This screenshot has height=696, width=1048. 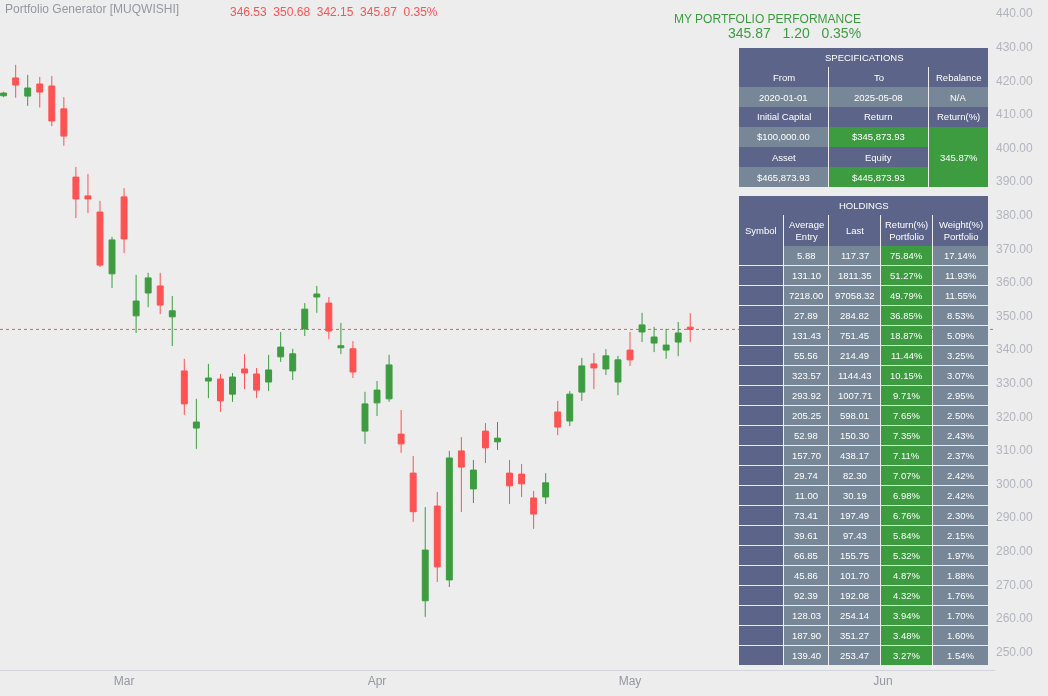 I want to click on y-tick-label: 320.00, so click(x=1015, y=416).